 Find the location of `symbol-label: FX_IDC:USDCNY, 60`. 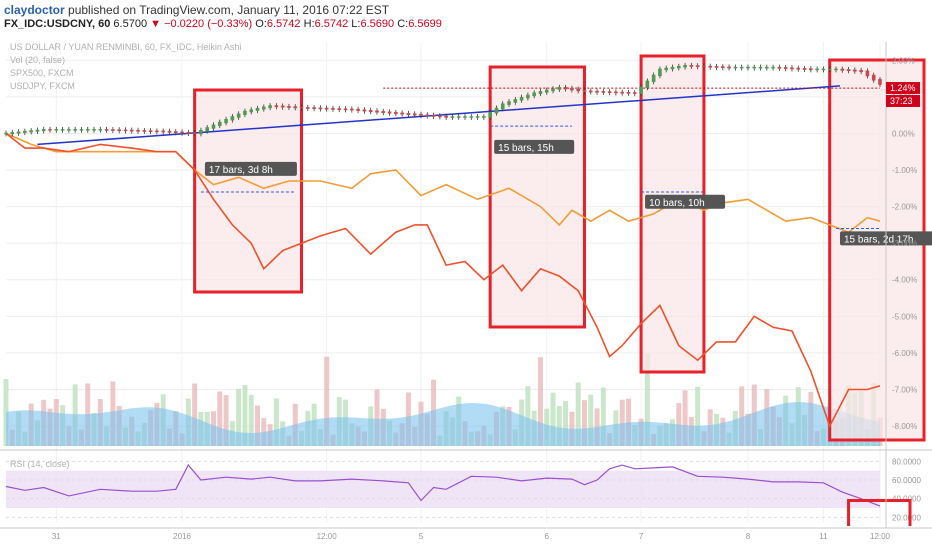

symbol-label: FX_IDC:USDCNY, 60 is located at coordinates (57, 24).